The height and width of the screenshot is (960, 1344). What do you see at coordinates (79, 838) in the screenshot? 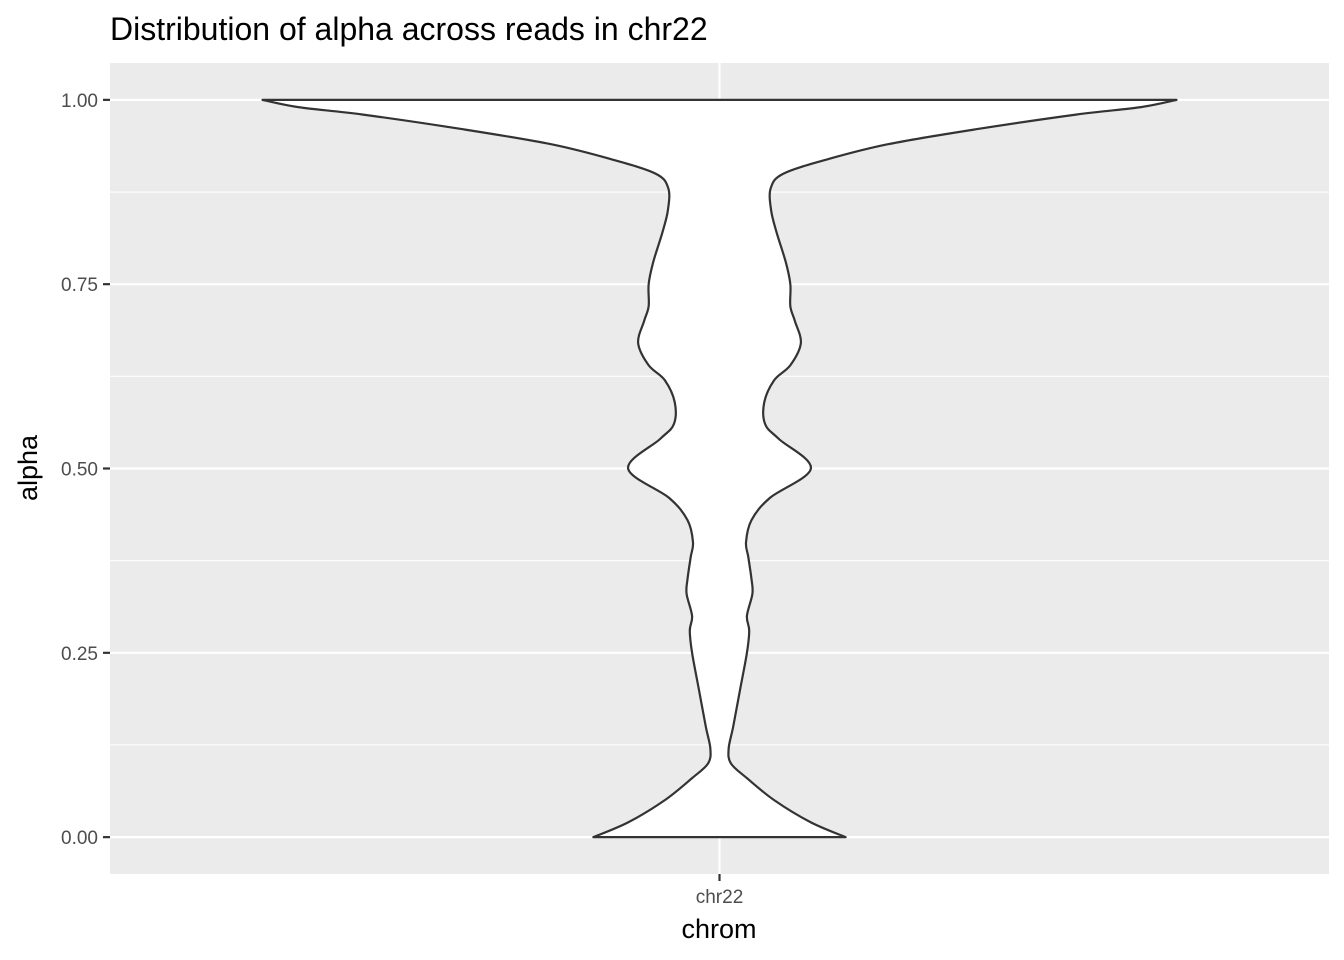
I see `y-tick-label: 0.00` at bounding box center [79, 838].